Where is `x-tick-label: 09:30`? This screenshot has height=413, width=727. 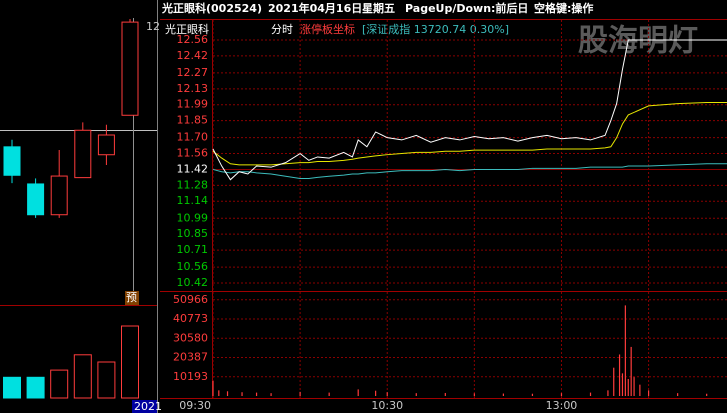 x-tick-label: 09:30 is located at coordinates (195, 405).